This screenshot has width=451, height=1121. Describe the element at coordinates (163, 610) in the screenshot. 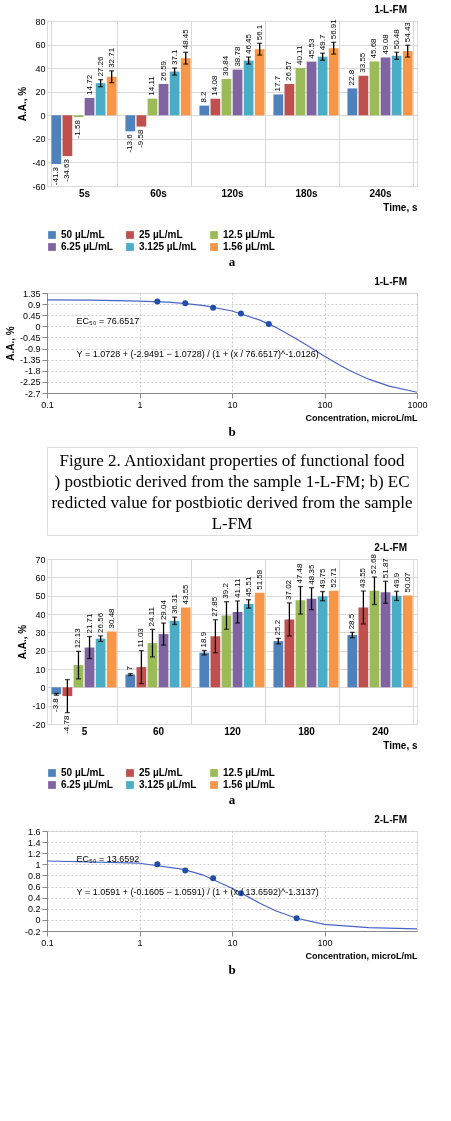

I see `data-label: 29.04` at that location.